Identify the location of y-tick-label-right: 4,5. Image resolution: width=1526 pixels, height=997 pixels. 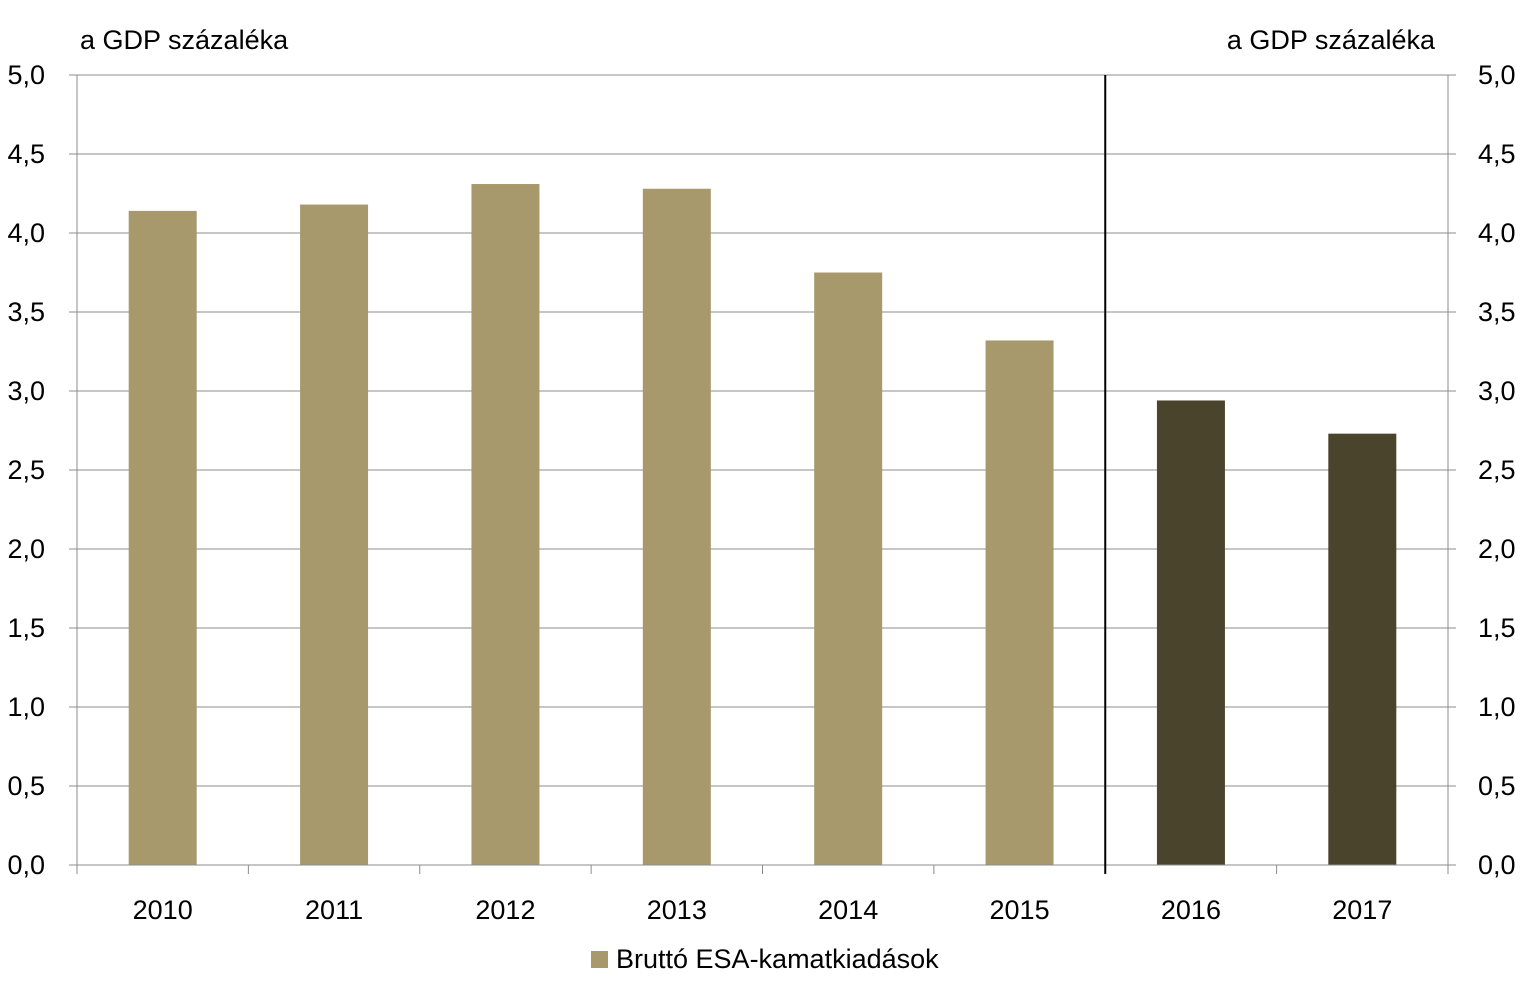
(1497, 154).